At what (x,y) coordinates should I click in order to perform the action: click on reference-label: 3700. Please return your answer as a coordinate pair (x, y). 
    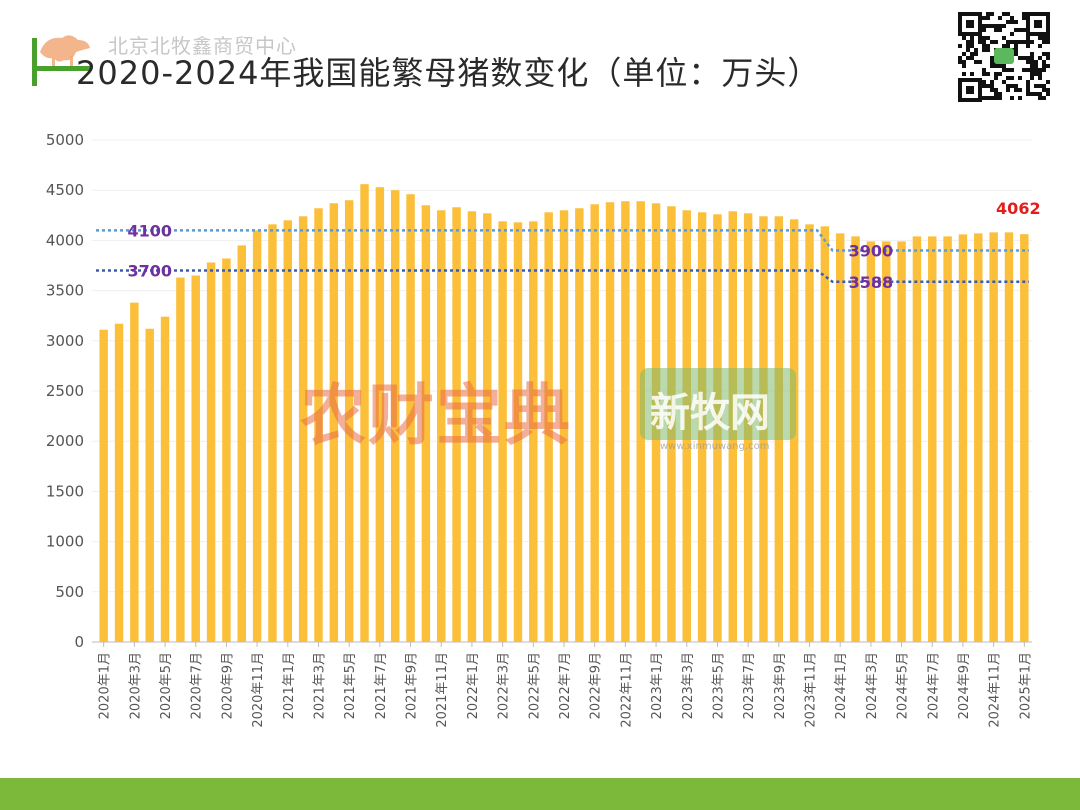
    Looking at the image, I should click on (149, 271).